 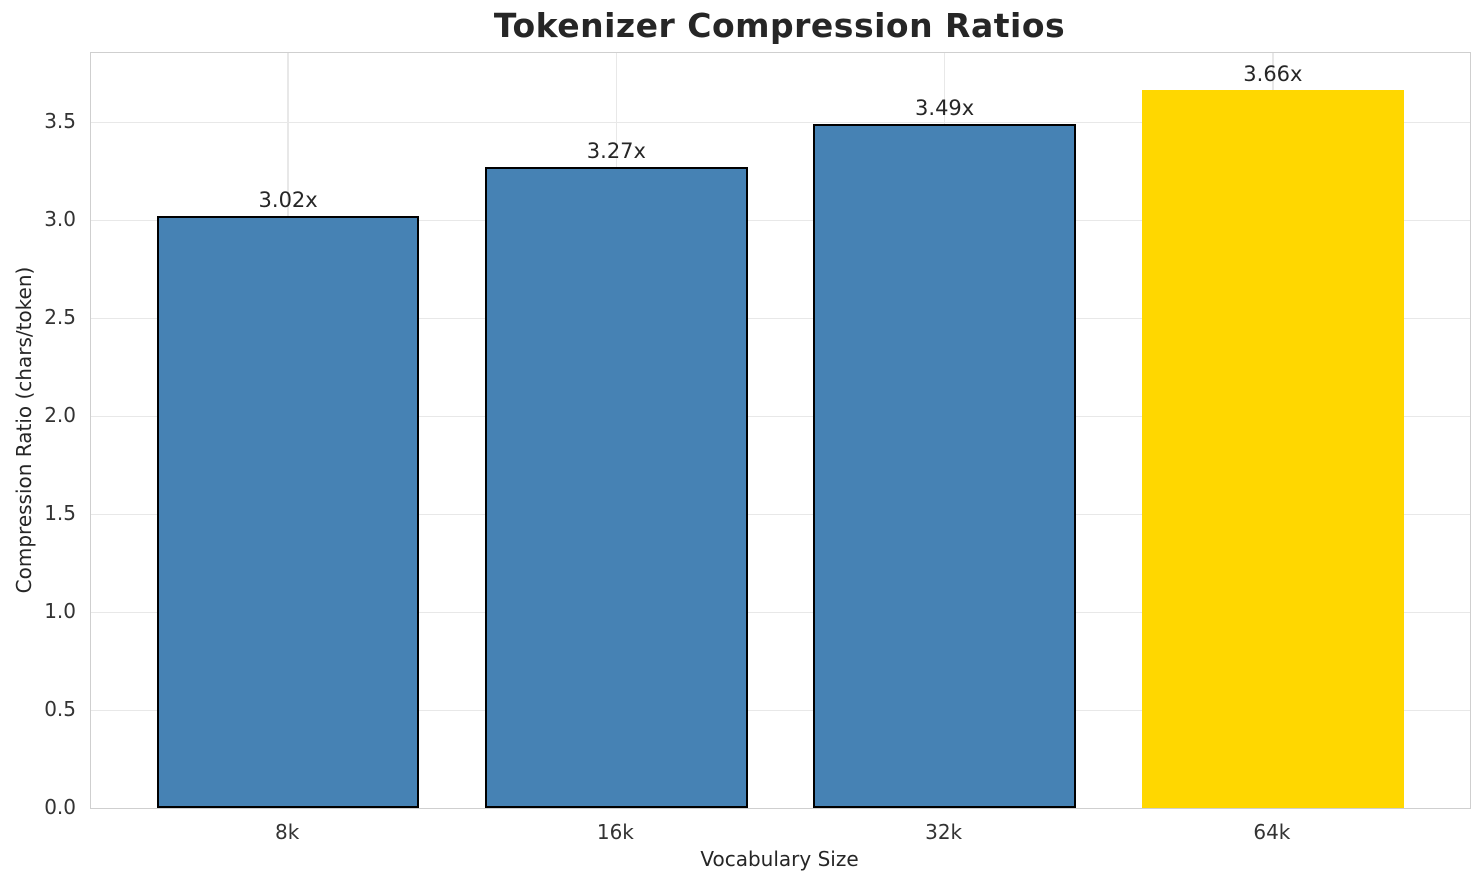 What do you see at coordinates (616, 487) in the screenshot?
I see `bar-16k` at bounding box center [616, 487].